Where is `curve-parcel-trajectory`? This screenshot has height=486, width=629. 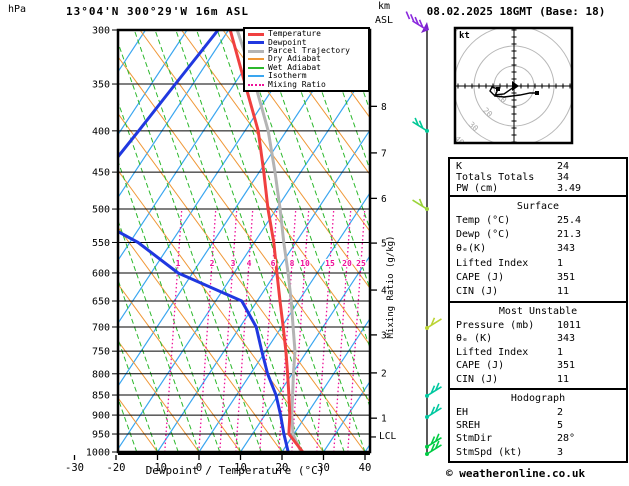 curve-parcel-trajectory is located at coordinates (269, 241).